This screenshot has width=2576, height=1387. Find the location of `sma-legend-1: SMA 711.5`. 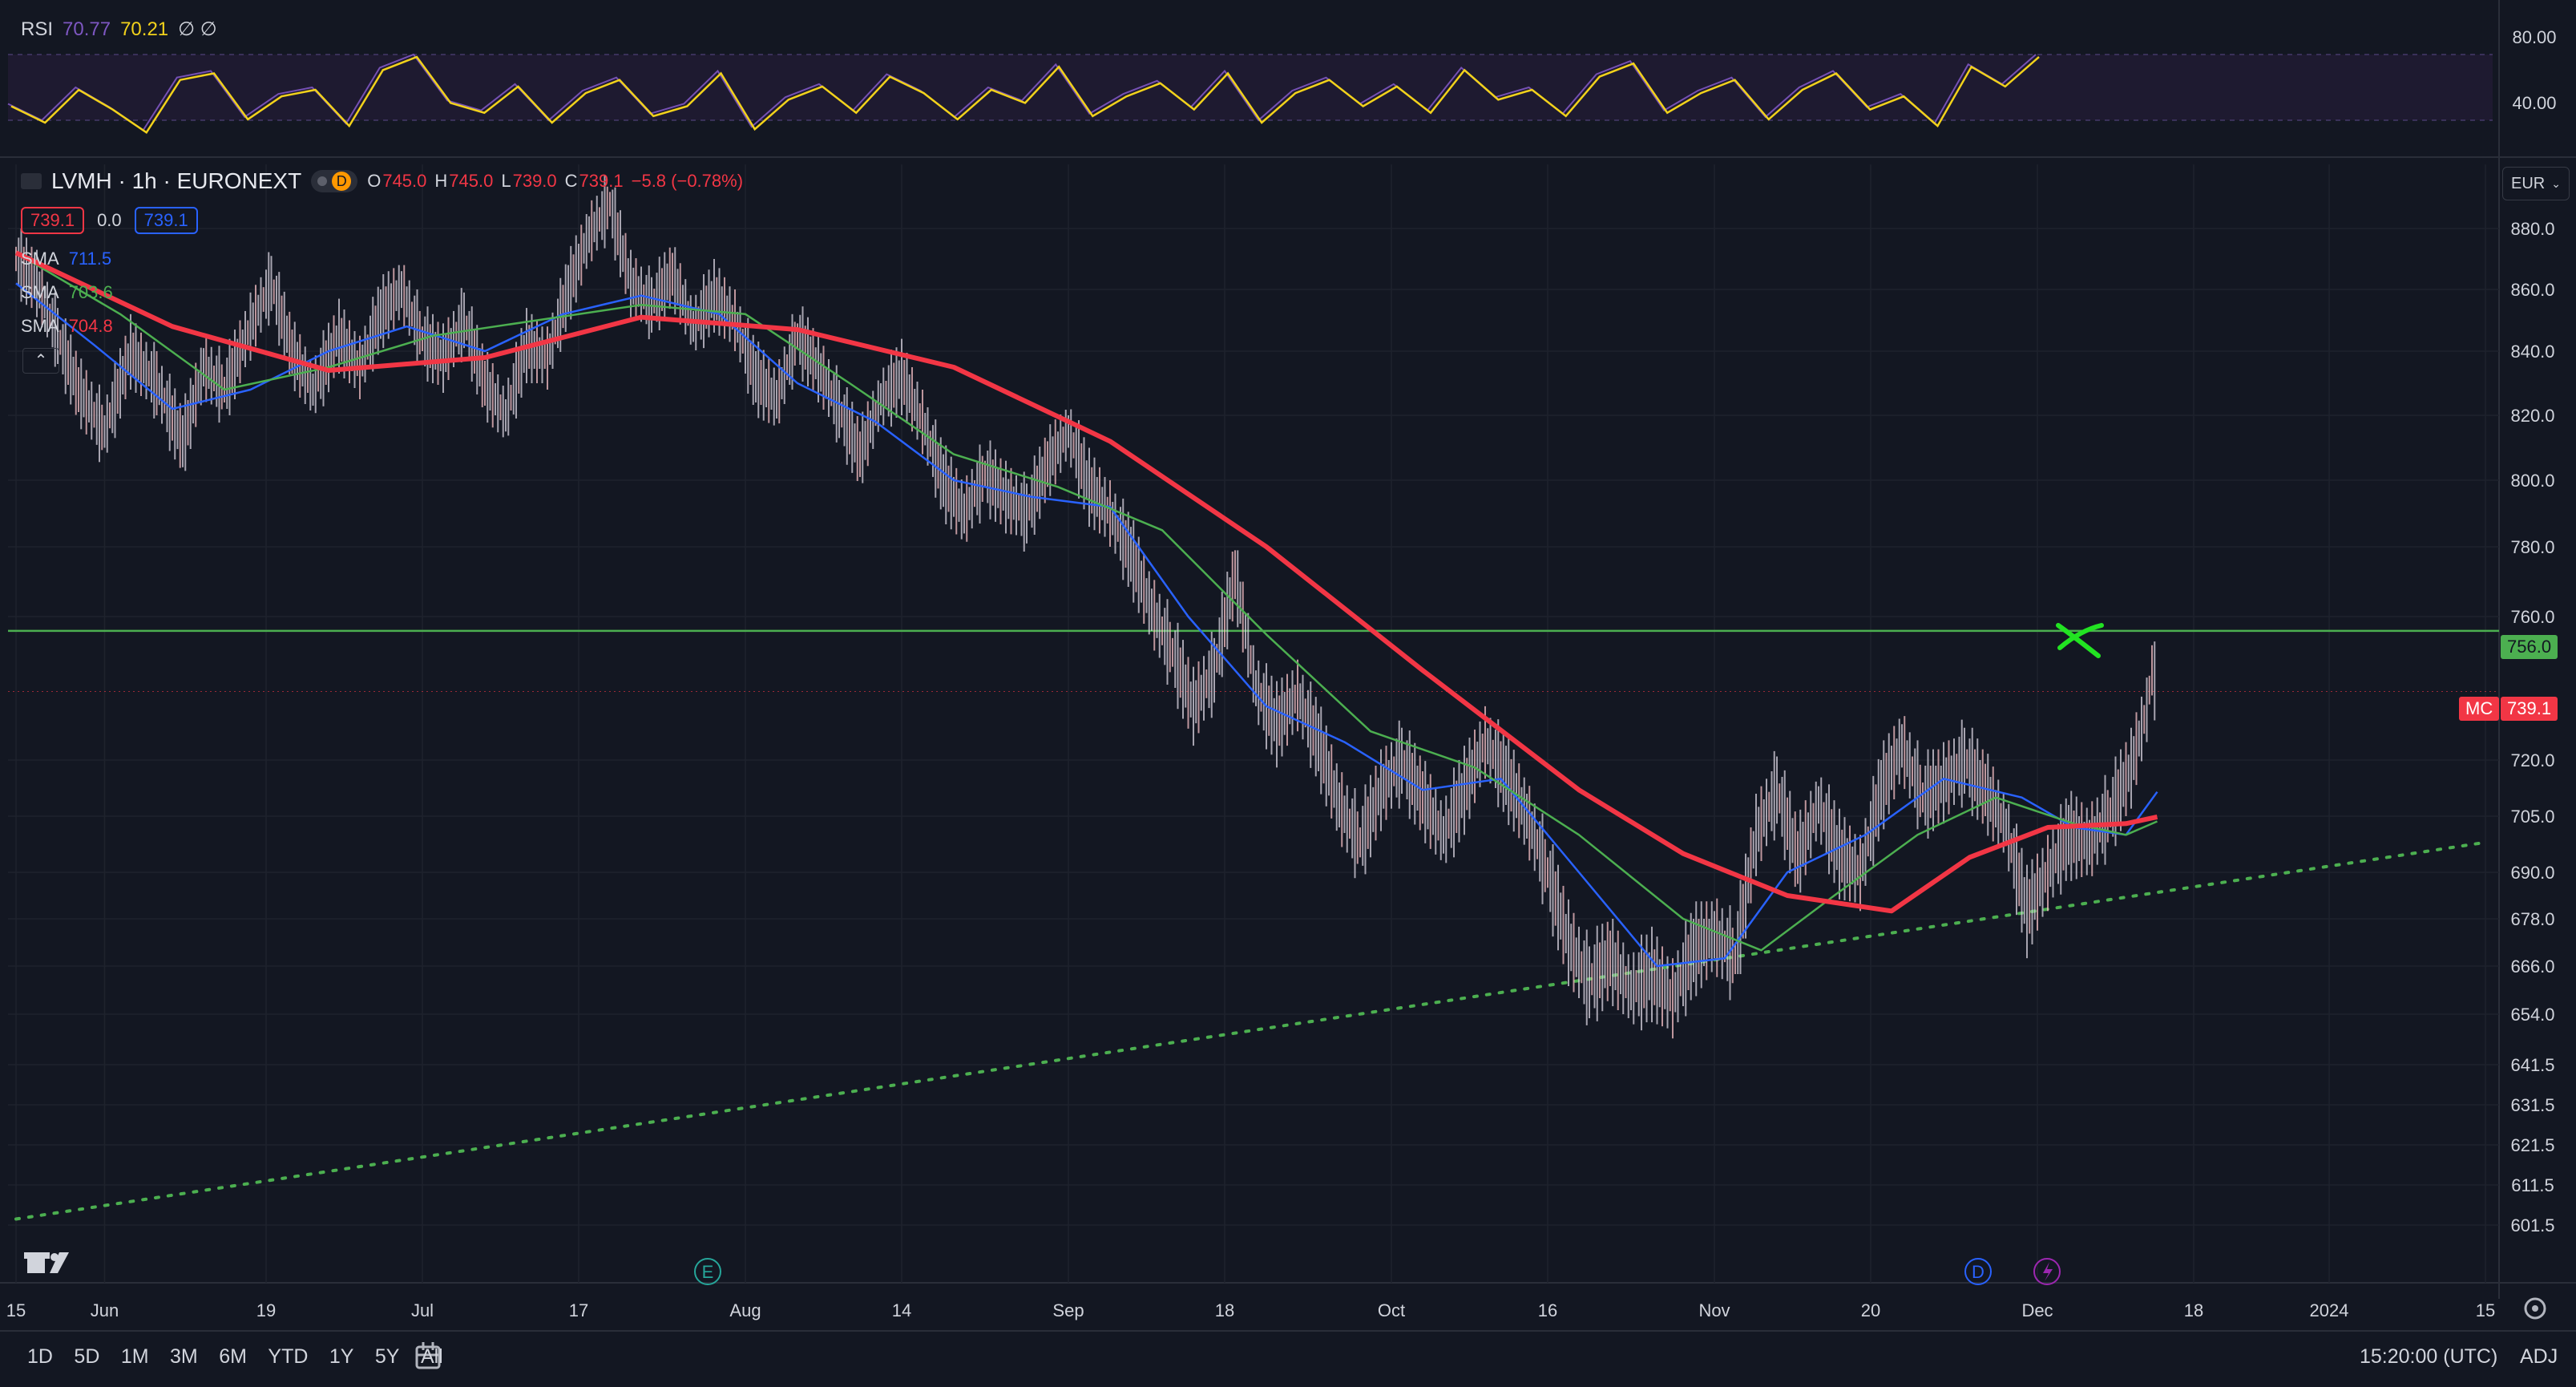

sma-legend-1: SMA 711.5 is located at coordinates (66, 259).